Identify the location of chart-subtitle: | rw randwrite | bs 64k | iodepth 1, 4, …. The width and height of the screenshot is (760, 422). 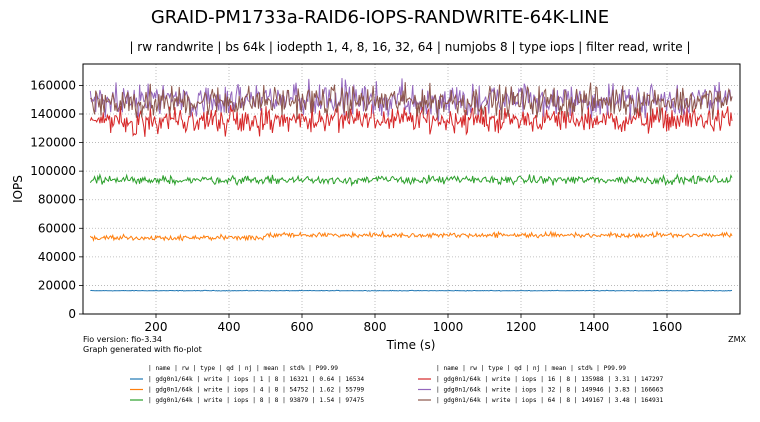
(409, 47).